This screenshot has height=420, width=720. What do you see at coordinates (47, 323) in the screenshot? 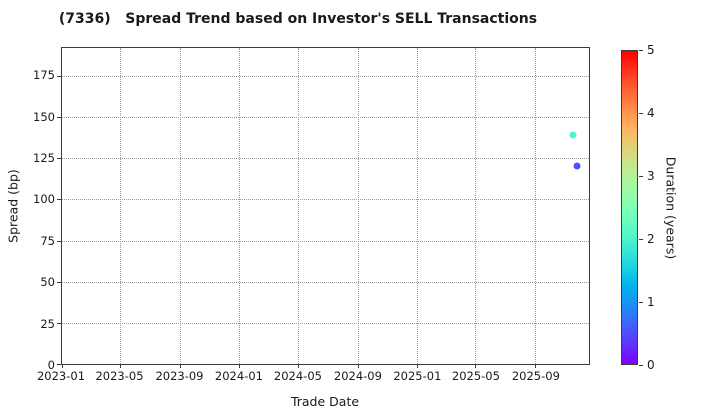
I see `y-tick-label: 25` at bounding box center [47, 323].